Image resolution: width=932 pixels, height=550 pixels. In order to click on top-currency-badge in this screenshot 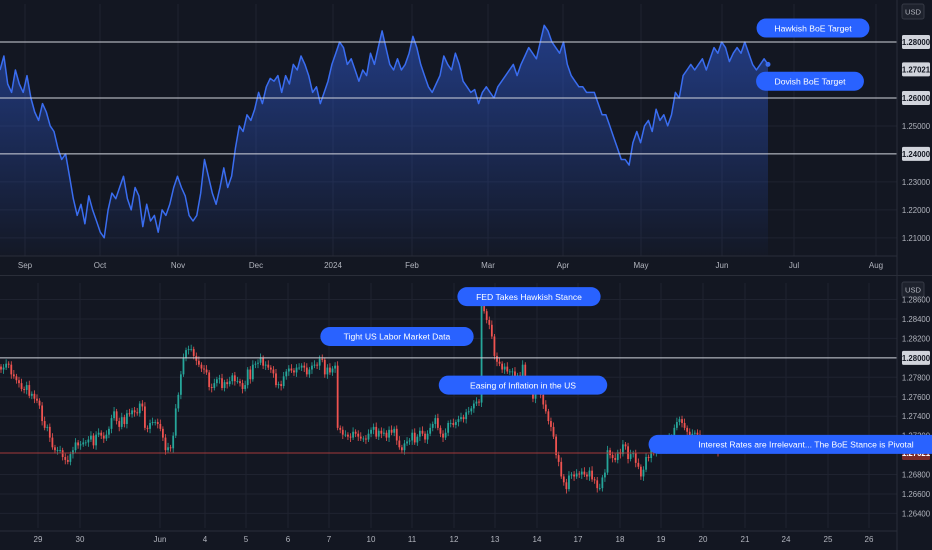, I will do `click(913, 11)`.